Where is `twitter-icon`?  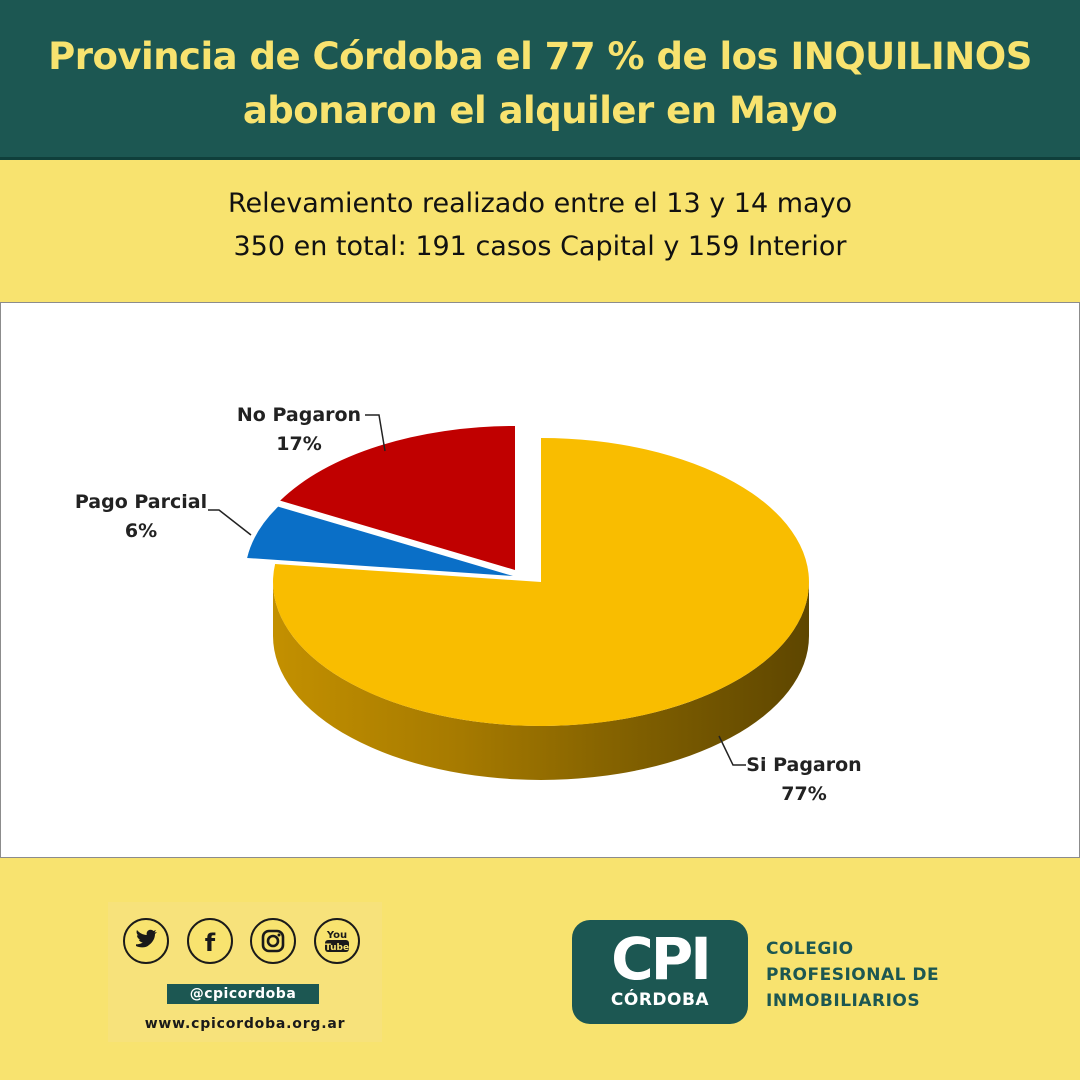 twitter-icon is located at coordinates (146, 941).